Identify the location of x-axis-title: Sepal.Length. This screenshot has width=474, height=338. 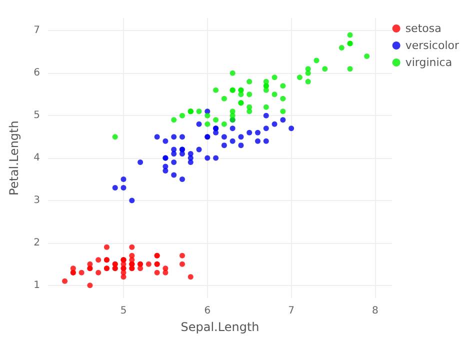
(220, 327).